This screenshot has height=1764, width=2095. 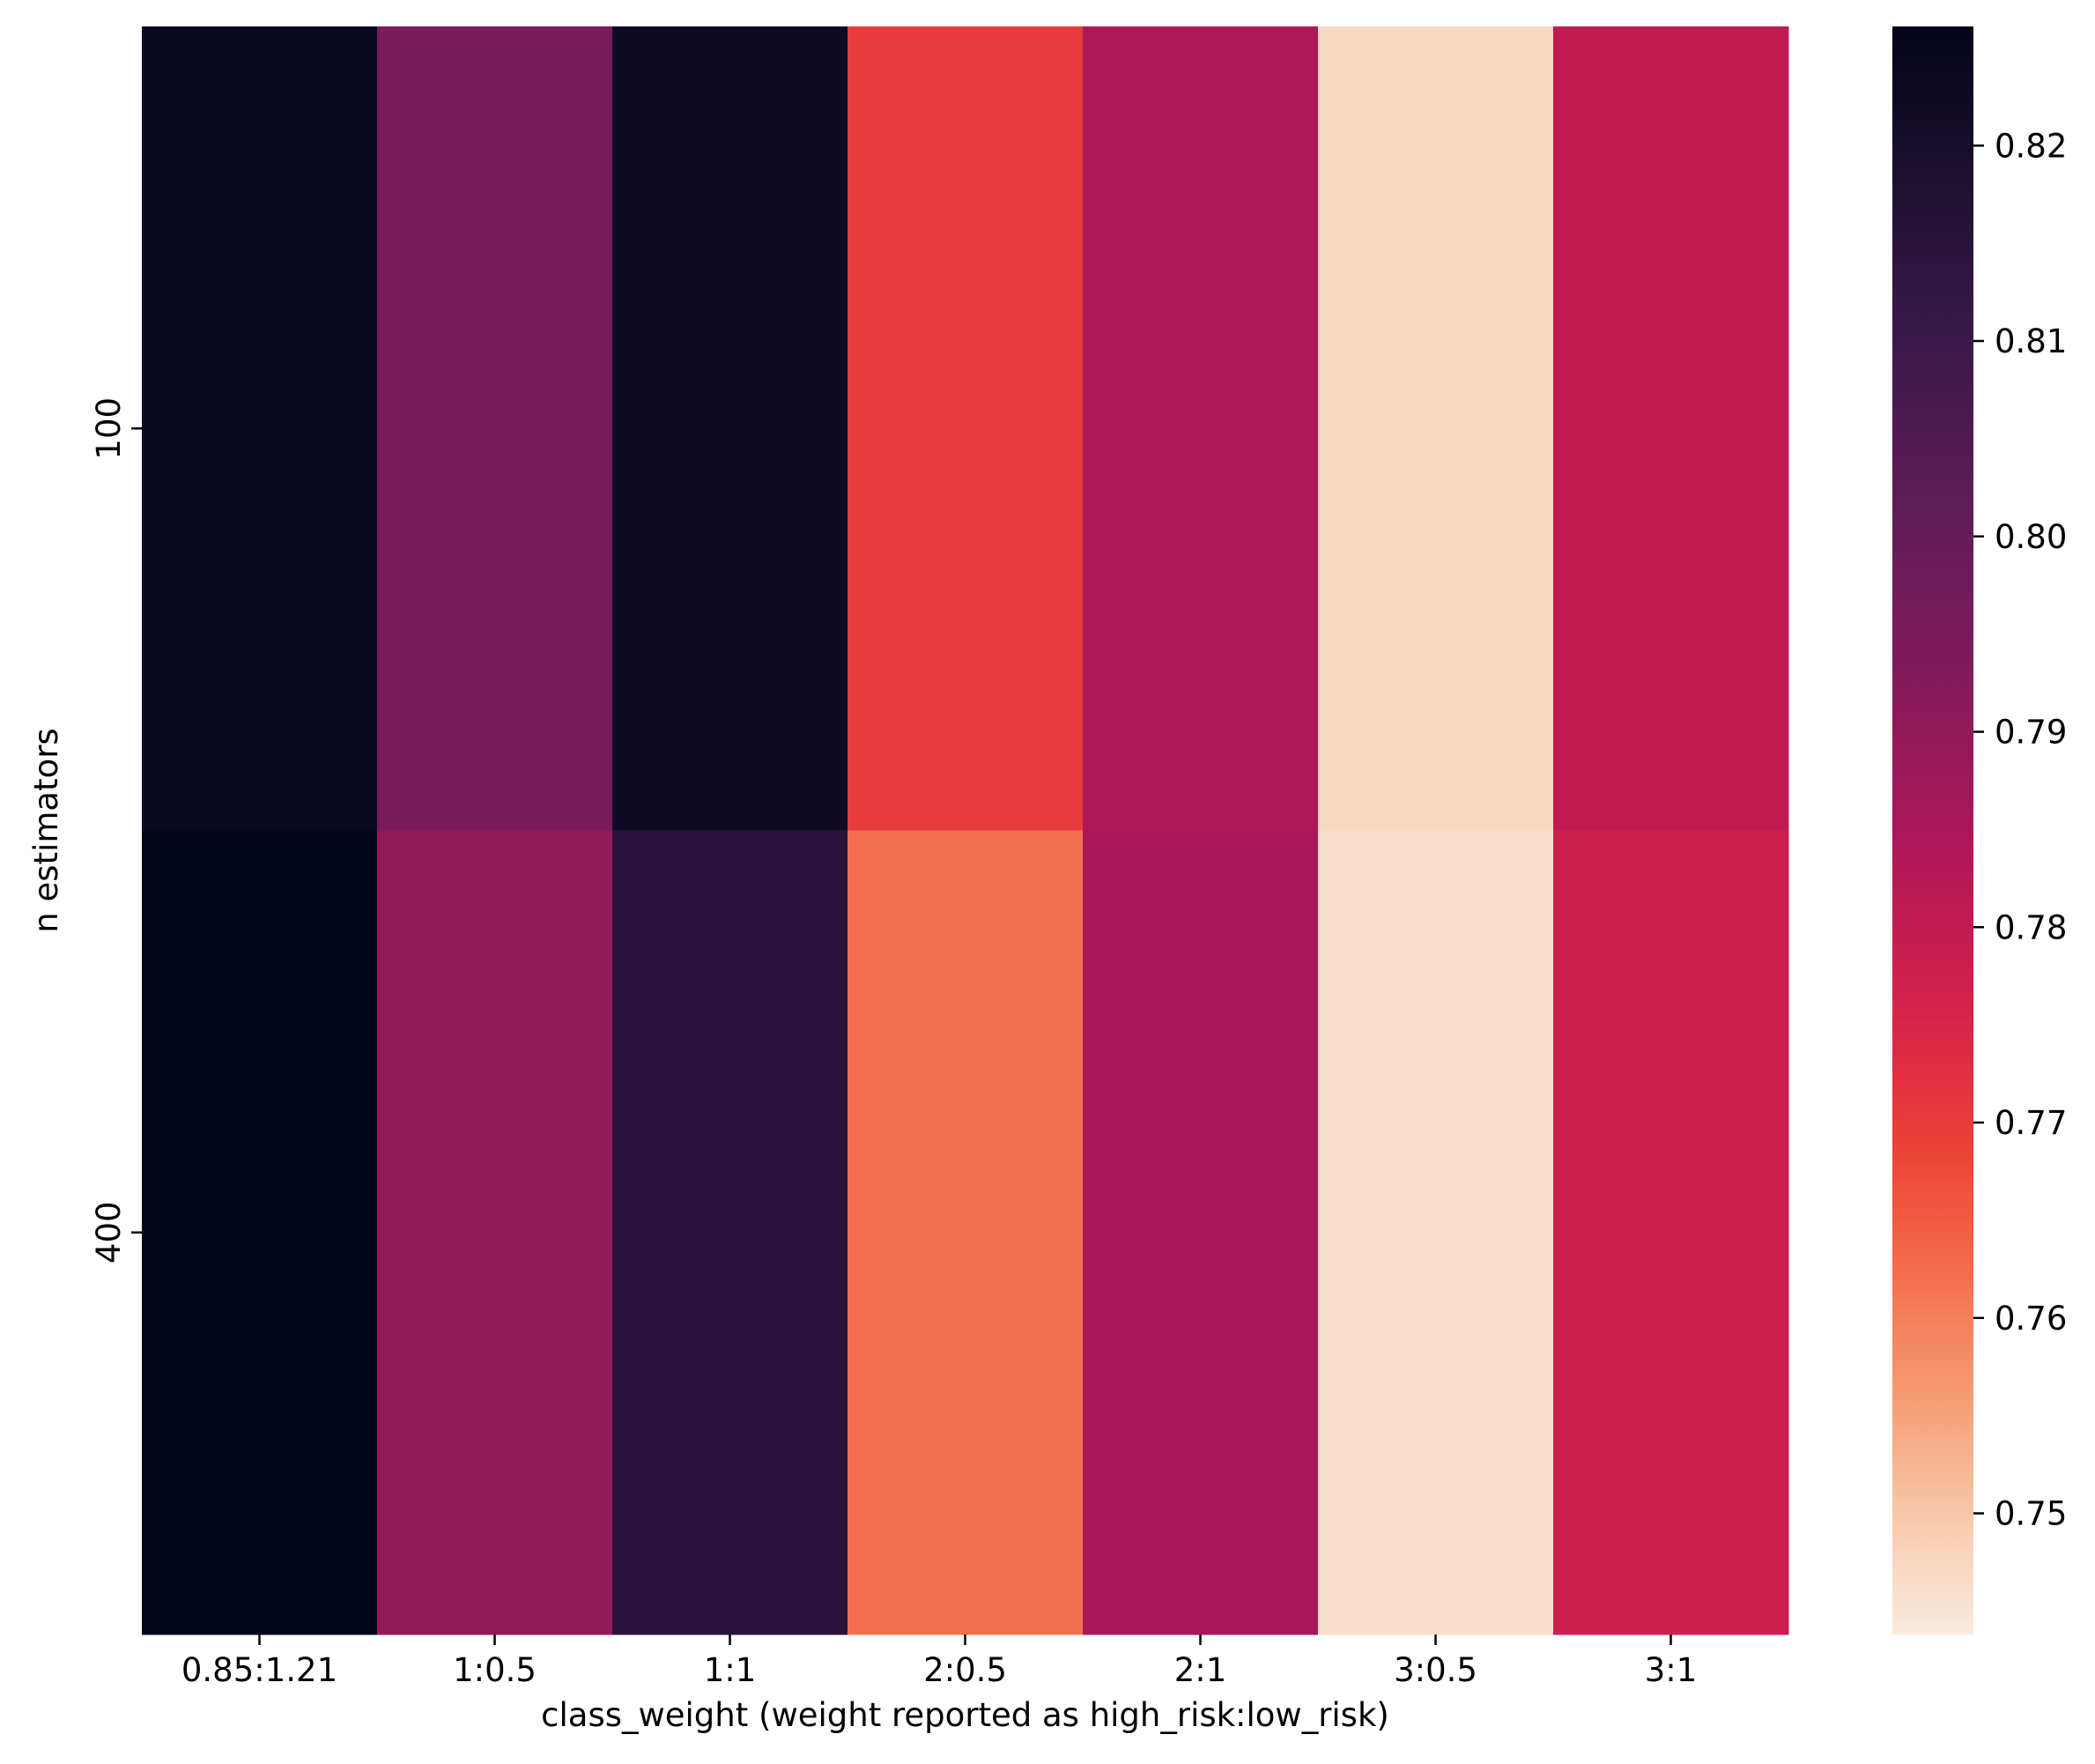 What do you see at coordinates (46, 830) in the screenshot?
I see `y-axis-label: n estimators` at bounding box center [46, 830].